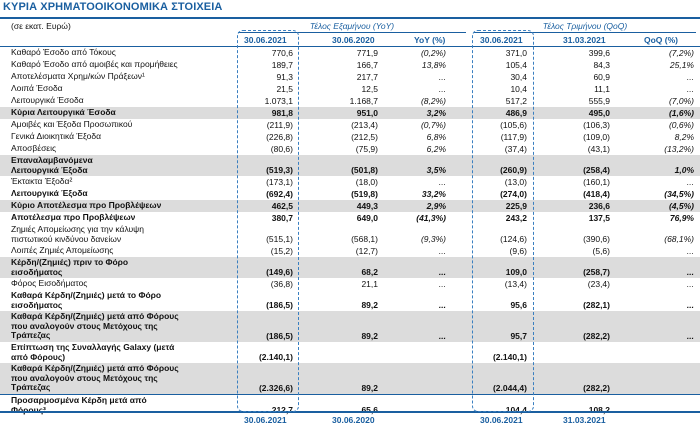  What do you see at coordinates (516, 205) in the screenshot?
I see `cell-q2-2021: 225,9` at bounding box center [516, 205].